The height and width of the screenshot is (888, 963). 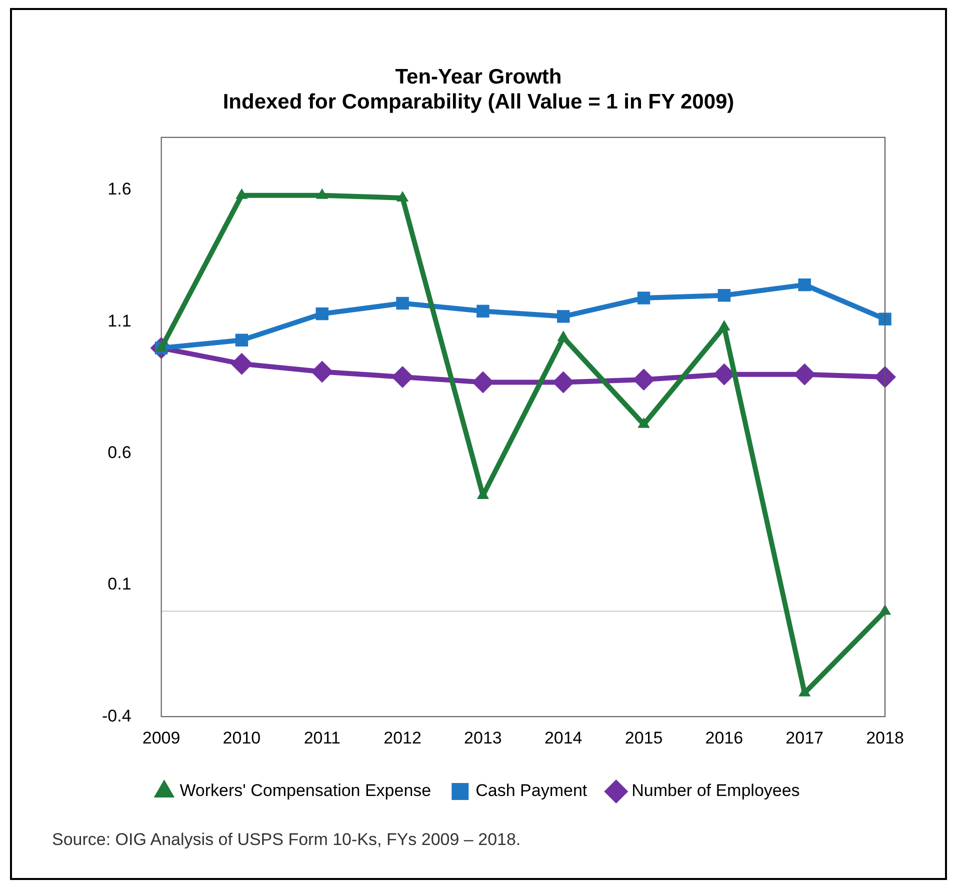 I want to click on text: Ten-Year Growth, so click(x=478, y=76).